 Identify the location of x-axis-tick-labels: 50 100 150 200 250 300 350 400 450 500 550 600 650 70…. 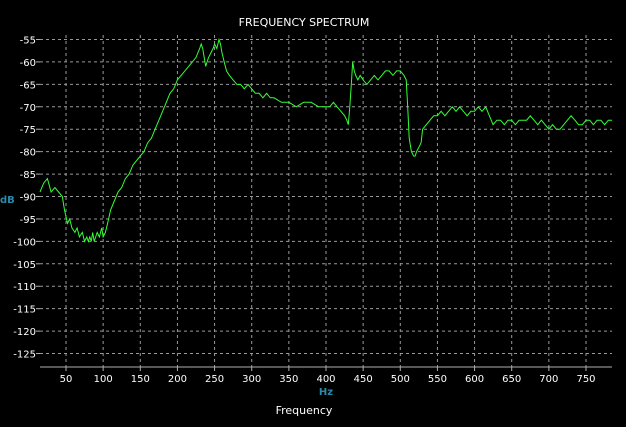
(328, 379).